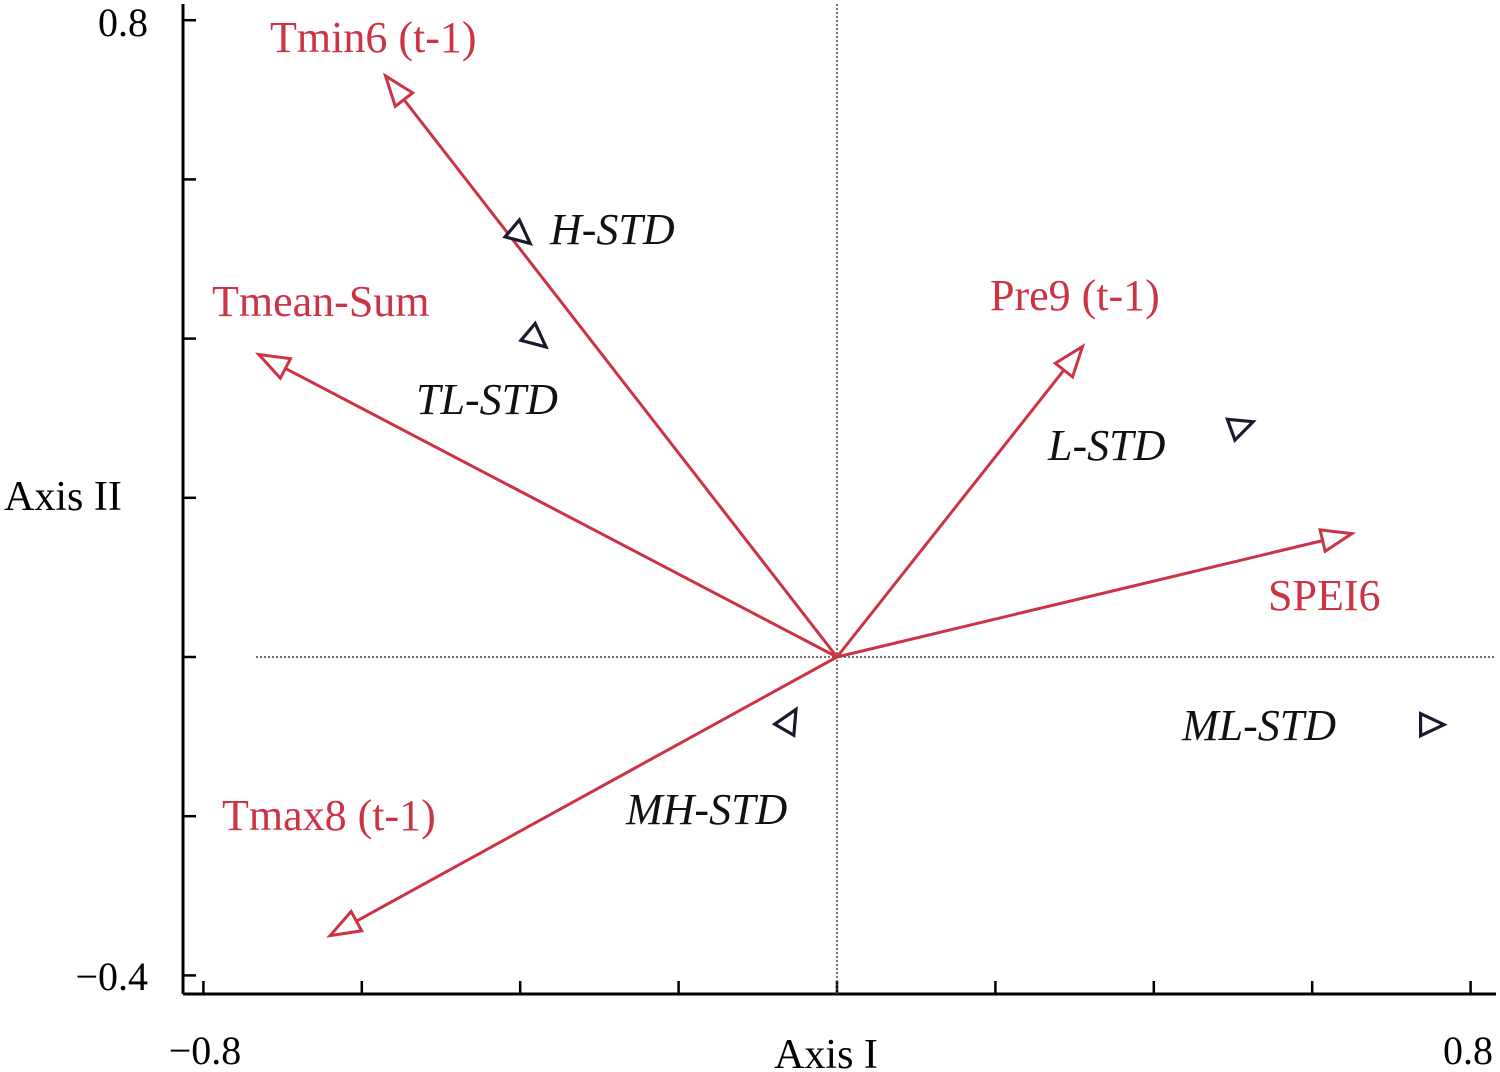 The width and height of the screenshot is (1500, 1072). I want to click on vector-label: Tmax8 (t-1), so click(329, 815).